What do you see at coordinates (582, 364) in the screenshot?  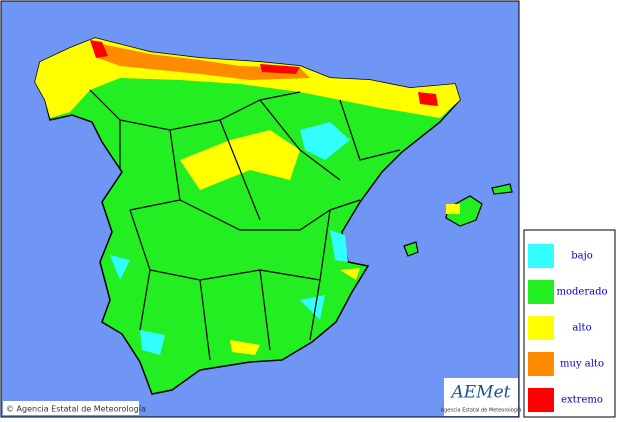 I see `legend-label: muy alto` at bounding box center [582, 364].